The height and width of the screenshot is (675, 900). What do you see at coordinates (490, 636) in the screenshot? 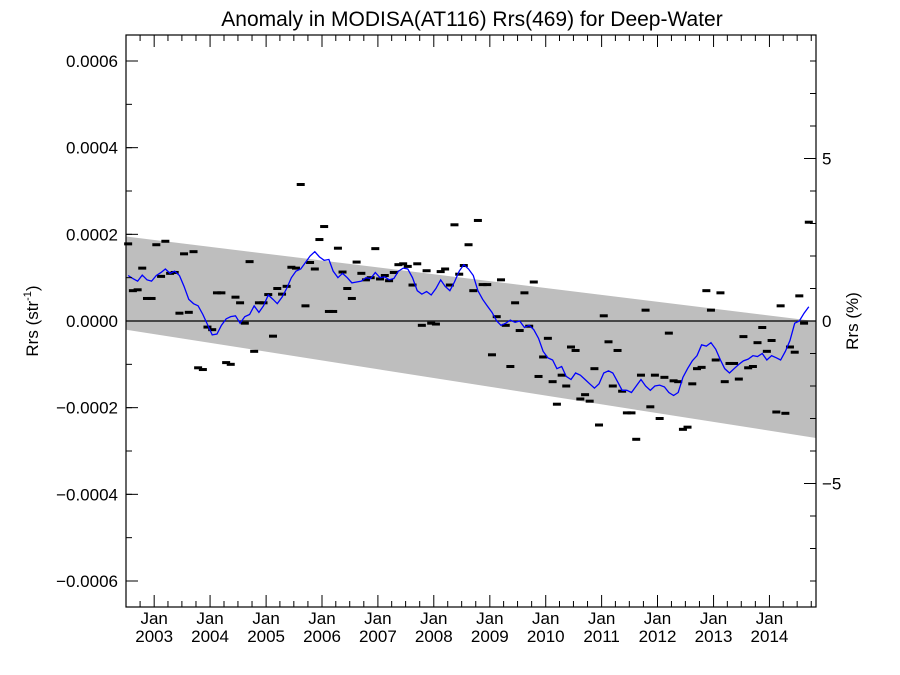
I see `x-tick-year-label: 2009` at bounding box center [490, 636].